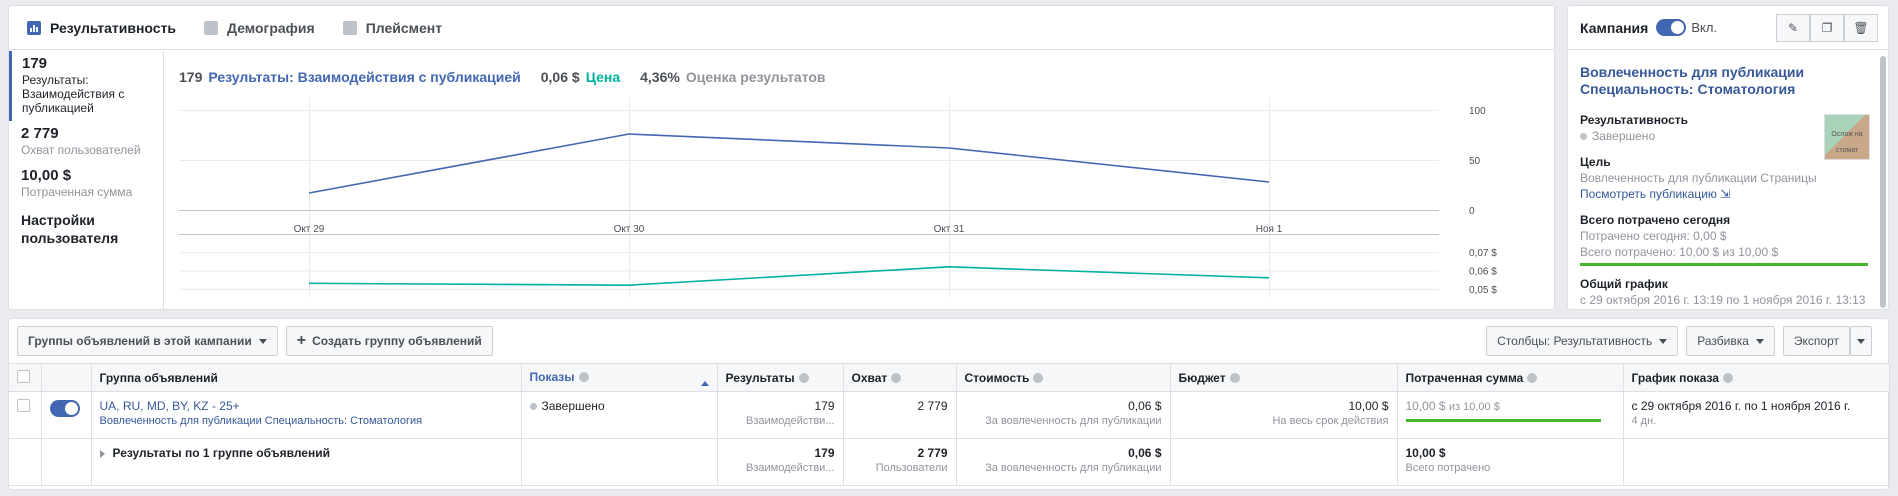 This screenshot has height=496, width=1898. I want to click on export-button: Экспорт, so click(1816, 341).